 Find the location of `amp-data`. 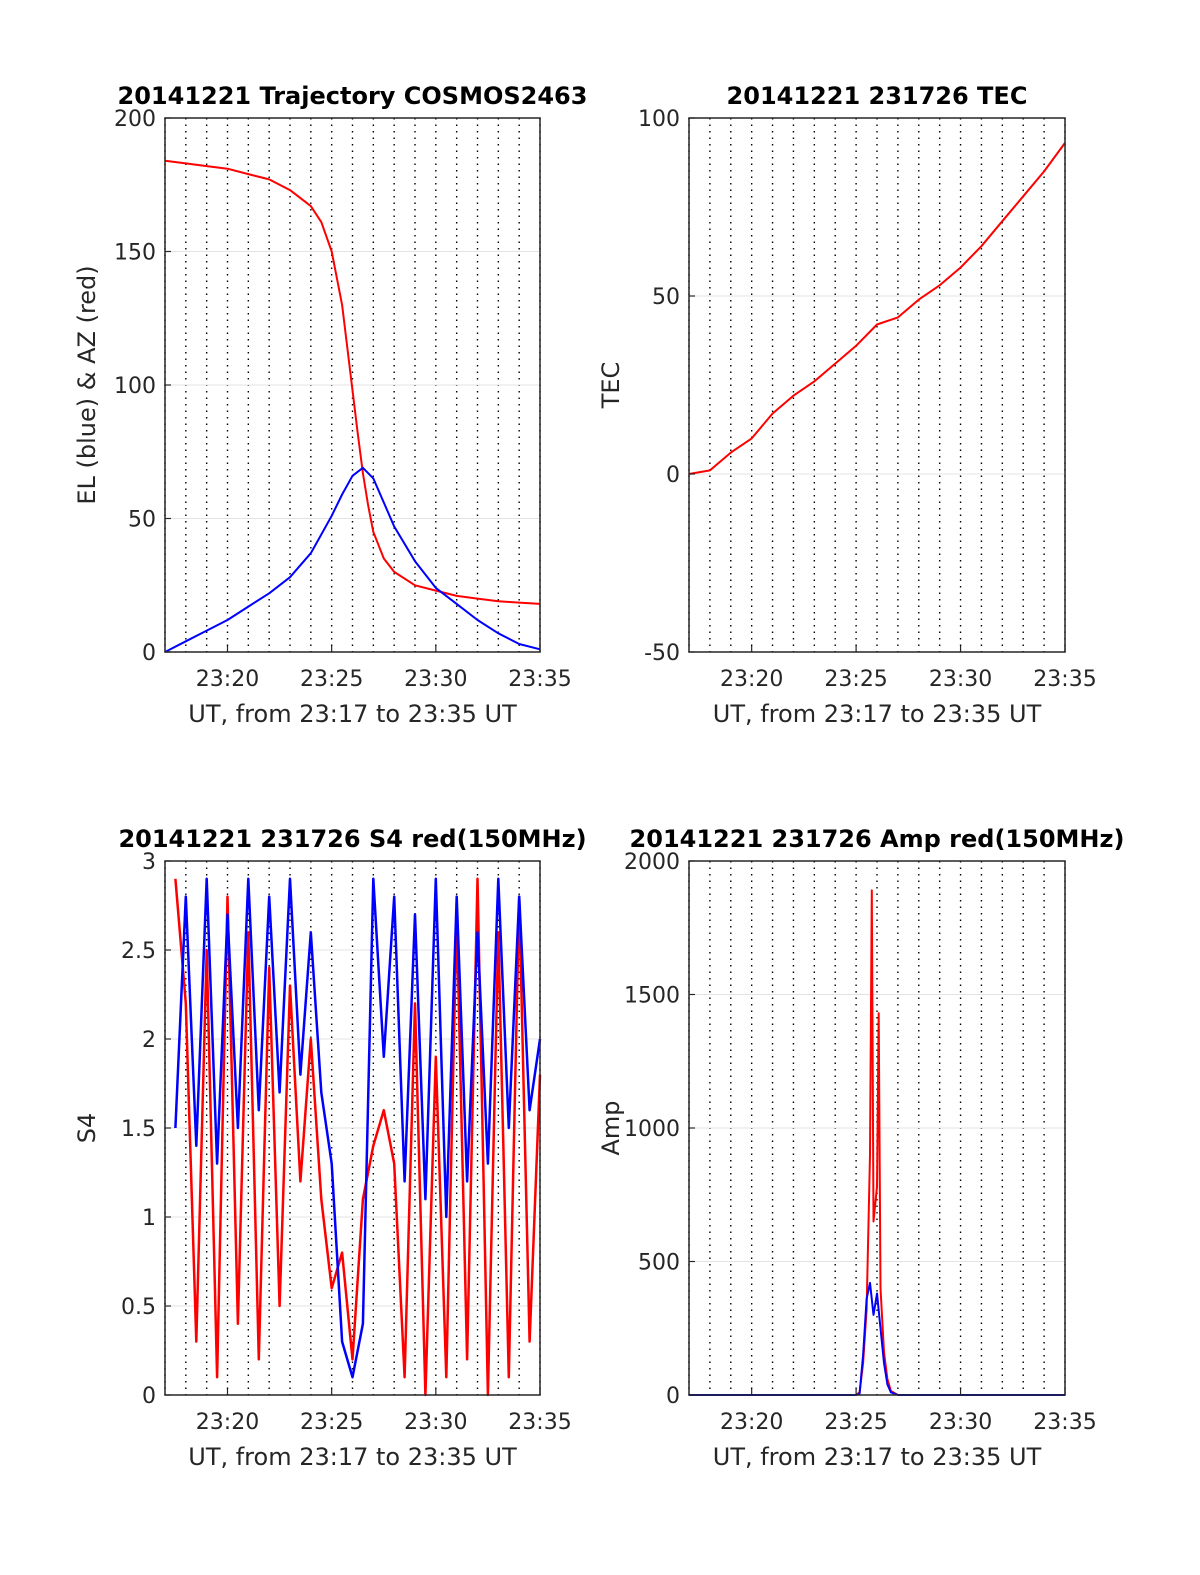

amp-data is located at coordinates (877, 1142).